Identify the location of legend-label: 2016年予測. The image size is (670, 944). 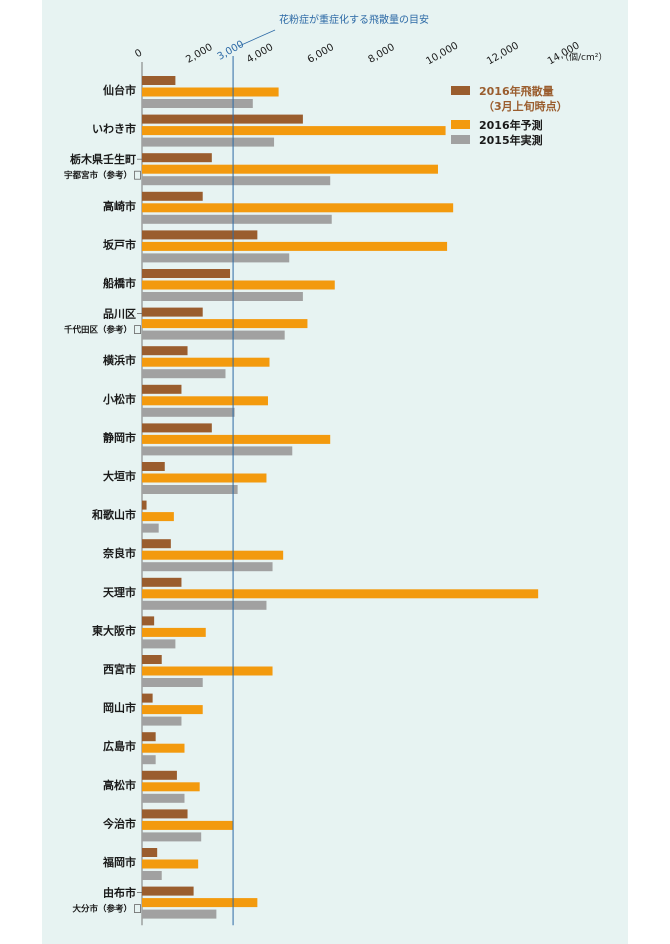
(511, 125).